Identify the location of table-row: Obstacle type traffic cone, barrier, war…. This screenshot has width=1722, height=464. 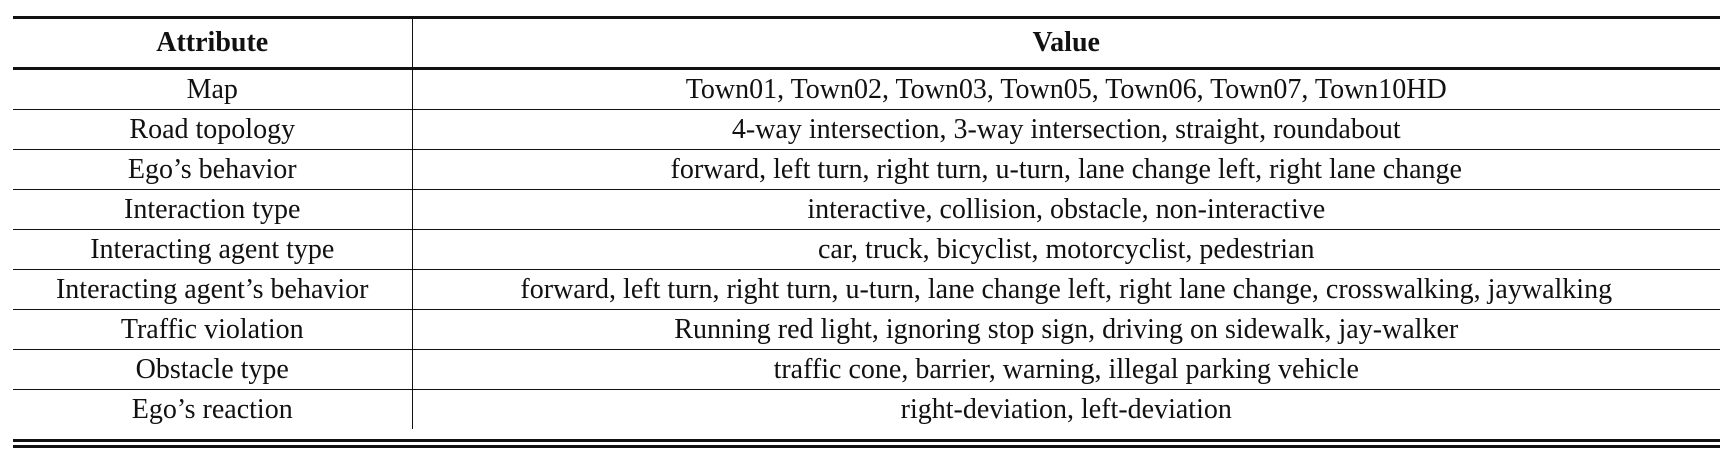
(866, 369).